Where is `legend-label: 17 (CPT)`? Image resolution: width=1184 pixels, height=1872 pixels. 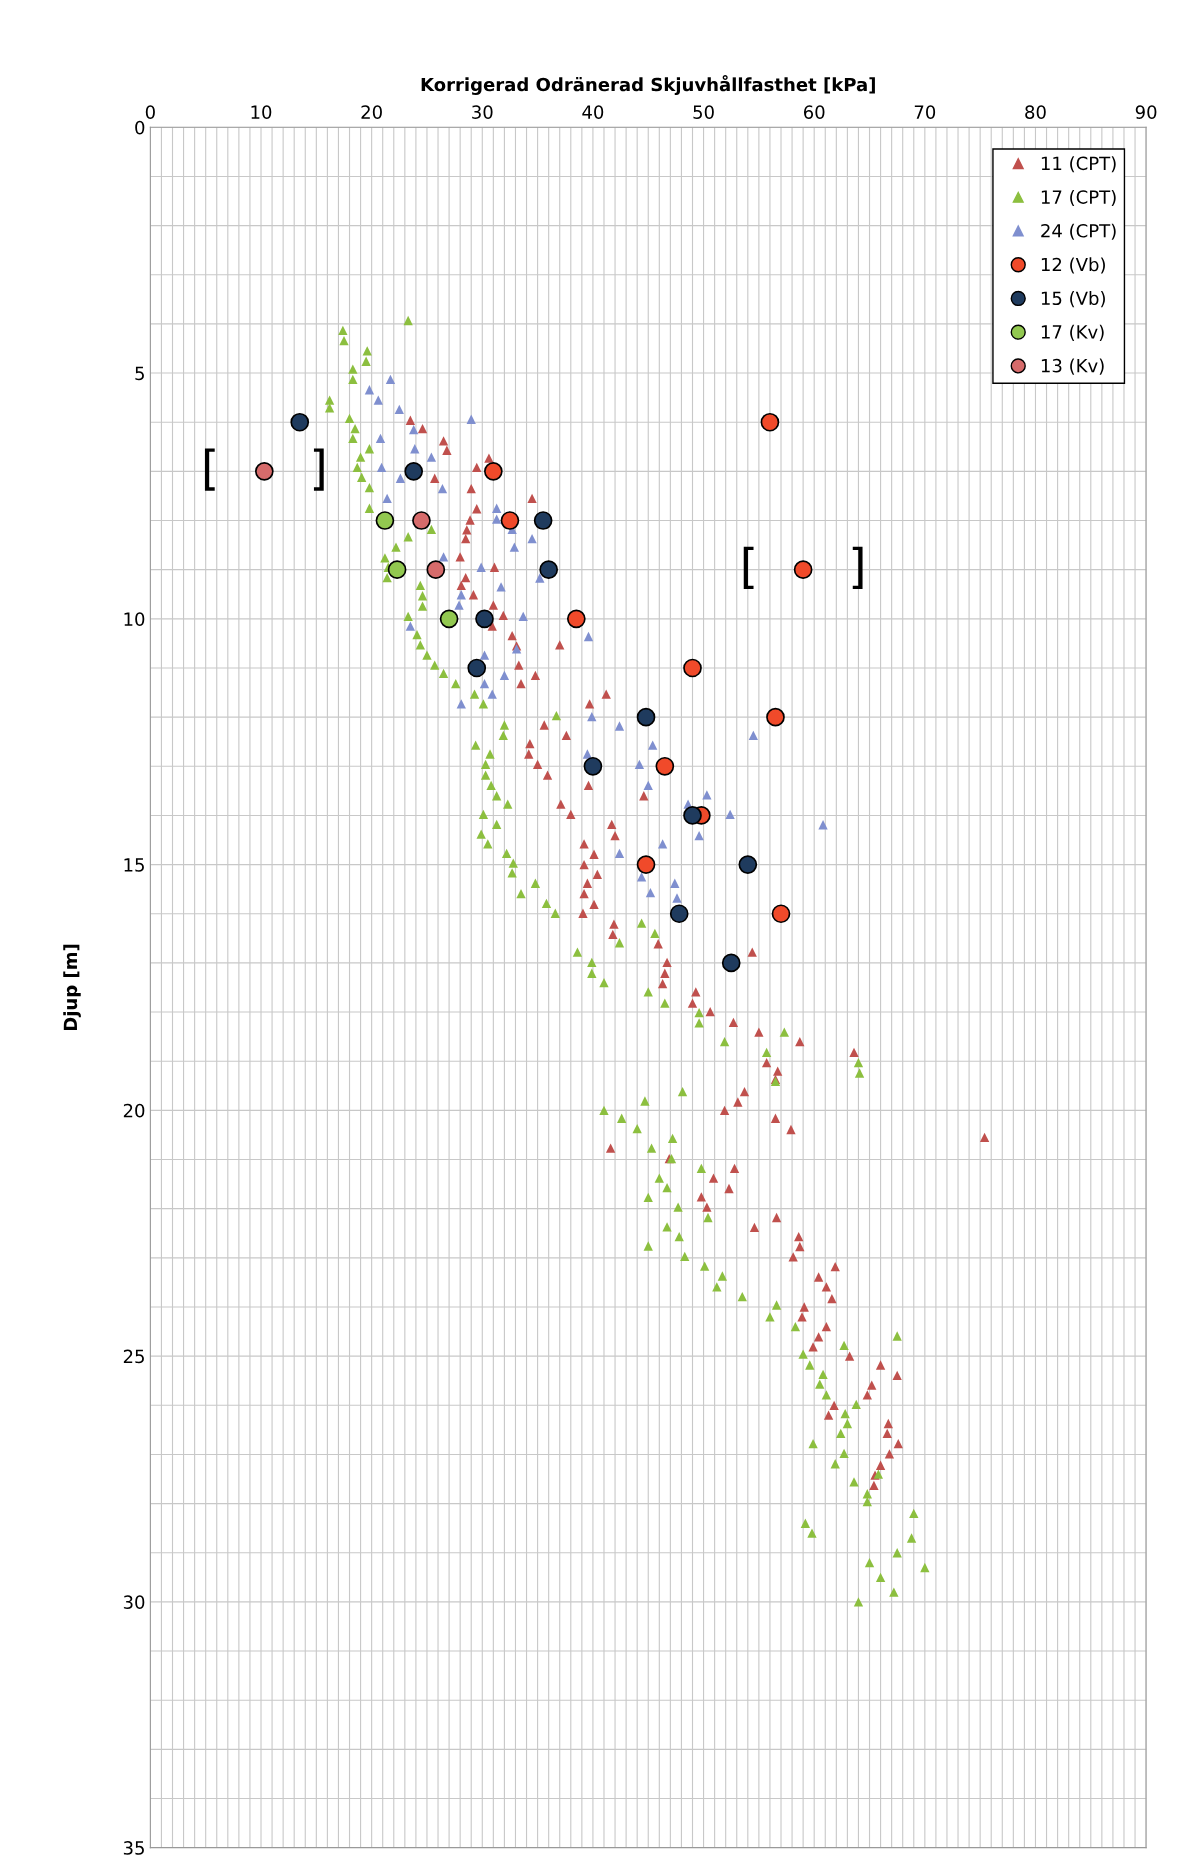 legend-label: 17 (CPT) is located at coordinates (1078, 198).